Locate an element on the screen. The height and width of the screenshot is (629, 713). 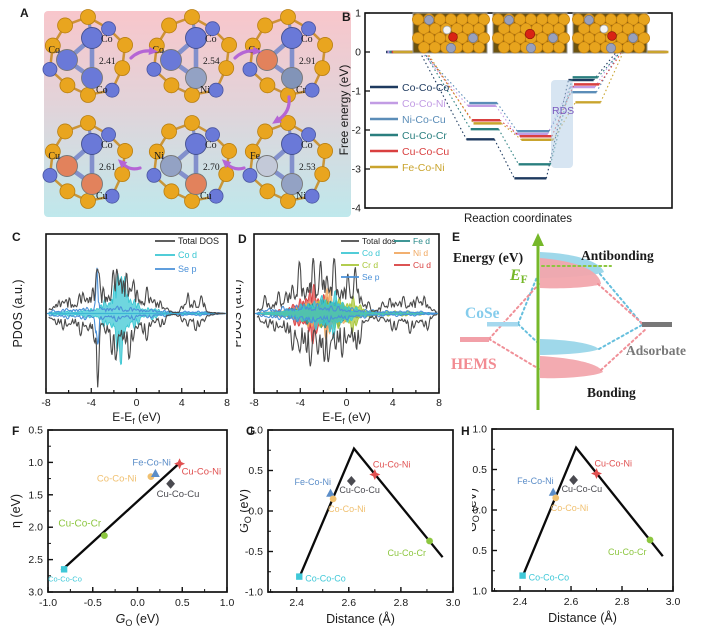
y-axis-label: PDOS (a.u.) is located at coordinates (240, 313).